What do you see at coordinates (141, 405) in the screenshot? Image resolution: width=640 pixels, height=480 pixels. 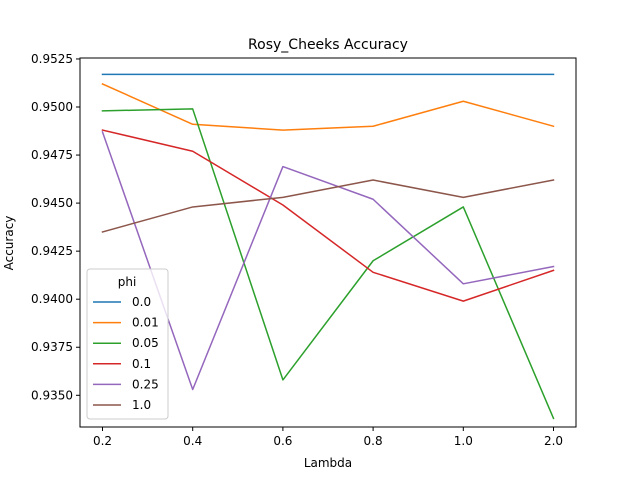 I see `legend-label-5: 1.0` at bounding box center [141, 405].